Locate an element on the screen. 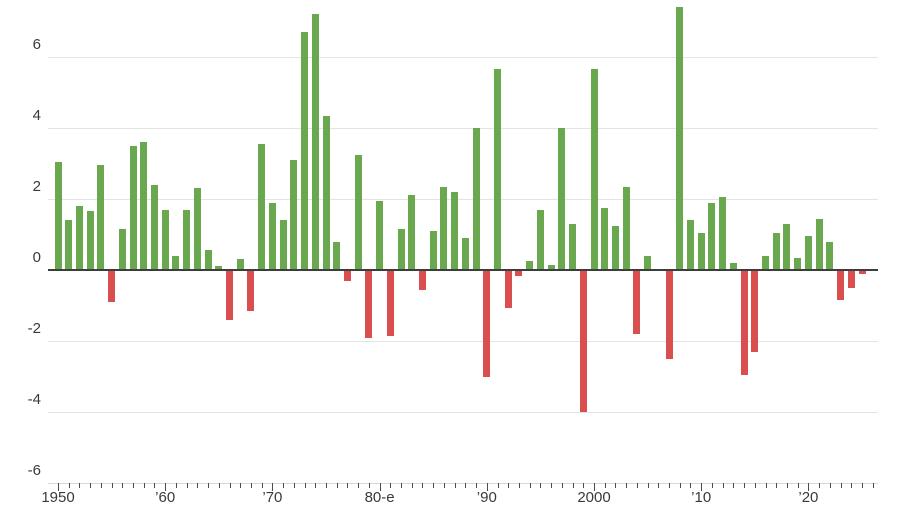  bar-1954 is located at coordinates (101, 217).